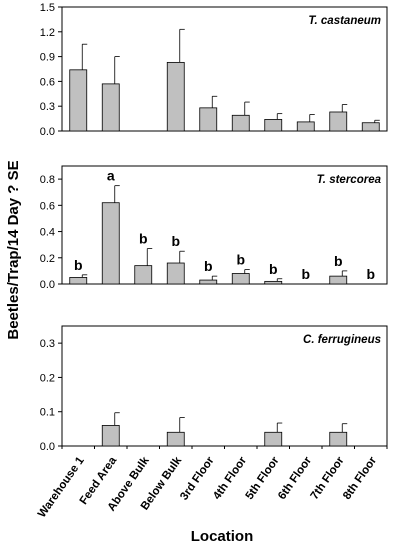 This screenshot has width=408, height=550. What do you see at coordinates (47, 413) in the screenshot?
I see `y-tick-label: 0.1` at bounding box center [47, 413].